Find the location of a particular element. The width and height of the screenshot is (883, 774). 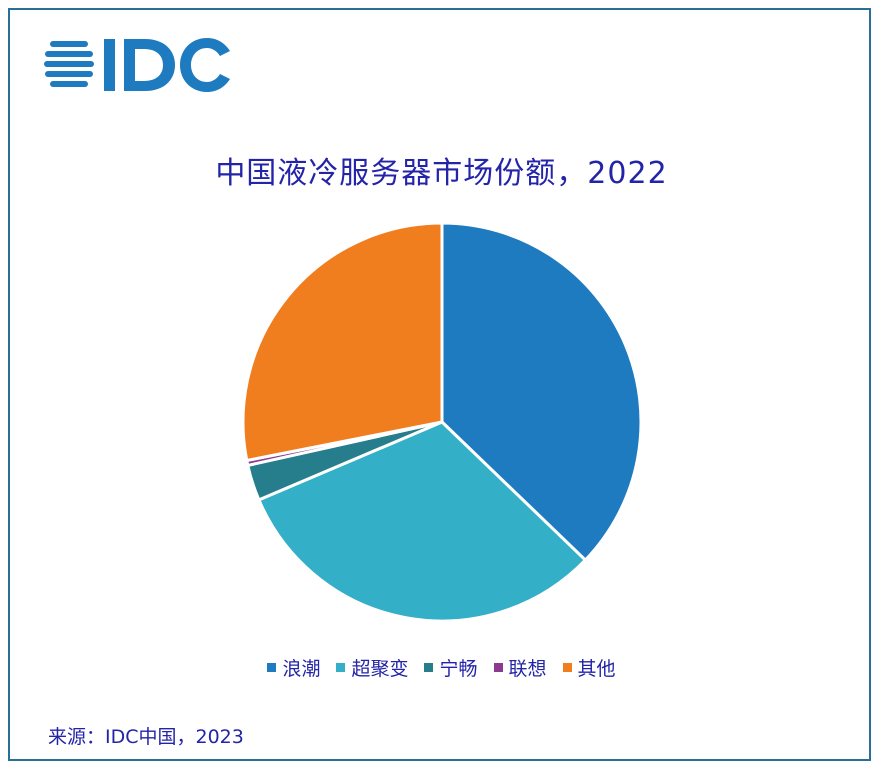

legend-item: 其他 is located at coordinates (589, 667).